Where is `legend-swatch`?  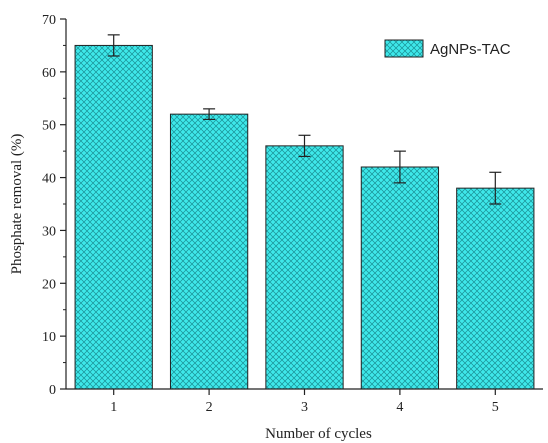
legend-swatch is located at coordinates (404, 48).